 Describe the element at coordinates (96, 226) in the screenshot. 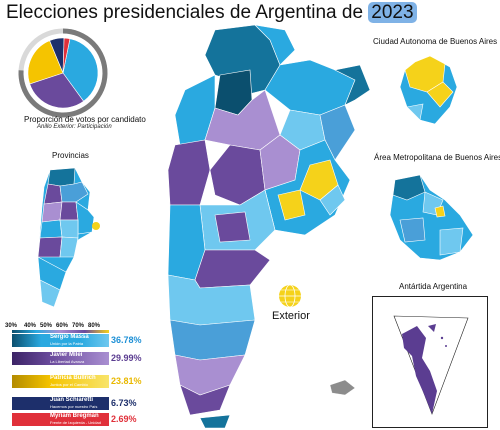

I see `caba-highlight-dot` at that location.